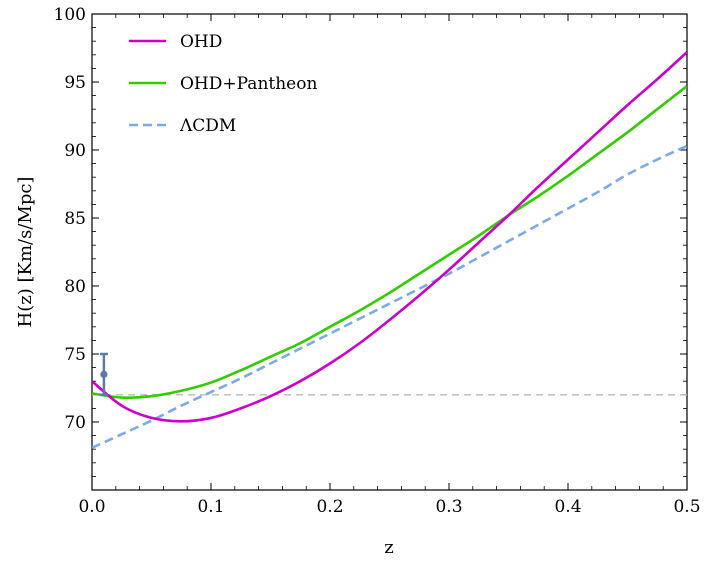 This screenshot has width=707, height=562. What do you see at coordinates (248, 84) in the screenshot?
I see `legend-label: OHD+Pantheon` at bounding box center [248, 84].